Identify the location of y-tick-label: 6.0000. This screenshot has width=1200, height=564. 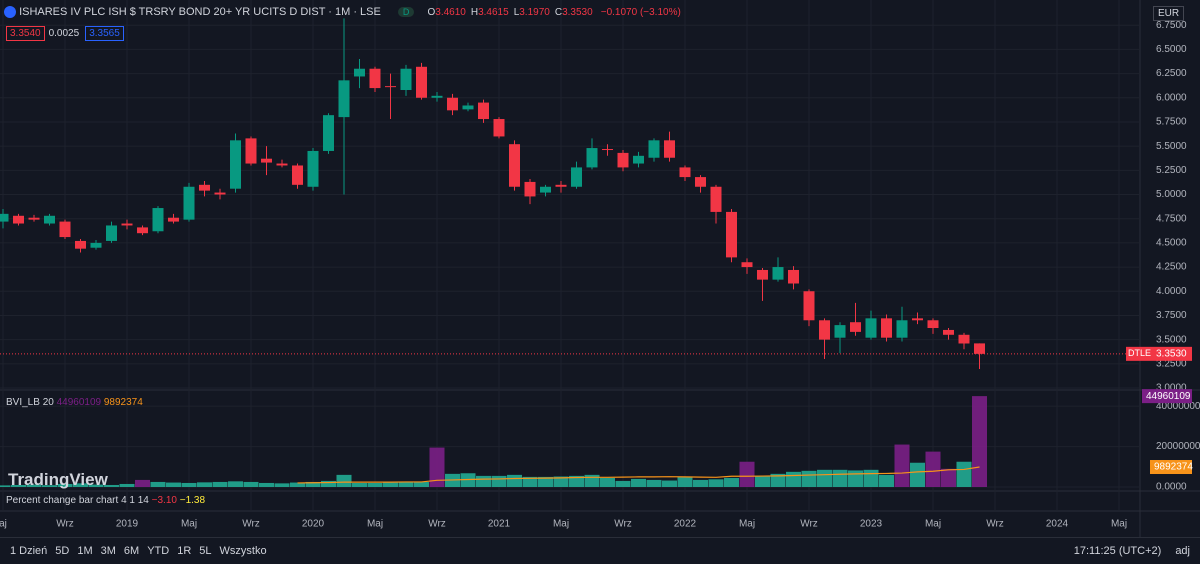
(1171, 97).